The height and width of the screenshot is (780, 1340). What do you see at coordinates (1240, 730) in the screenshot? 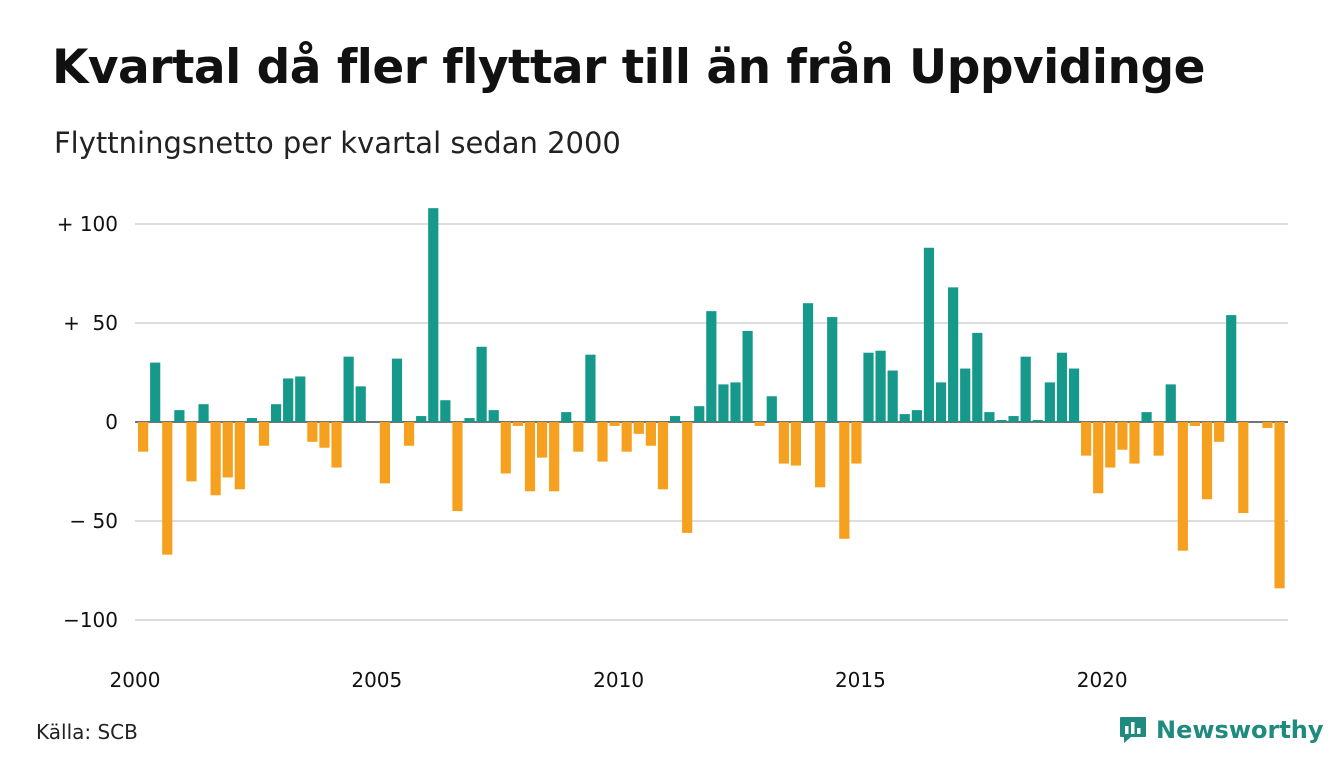
I see `brand-name: Newsworthy` at bounding box center [1240, 730].